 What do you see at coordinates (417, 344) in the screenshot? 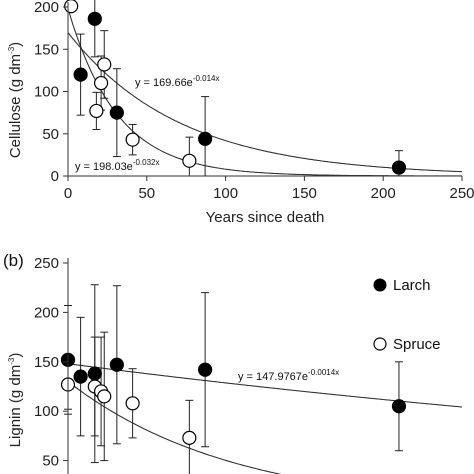
I see `legend-spruce-label: Spruce` at bounding box center [417, 344].